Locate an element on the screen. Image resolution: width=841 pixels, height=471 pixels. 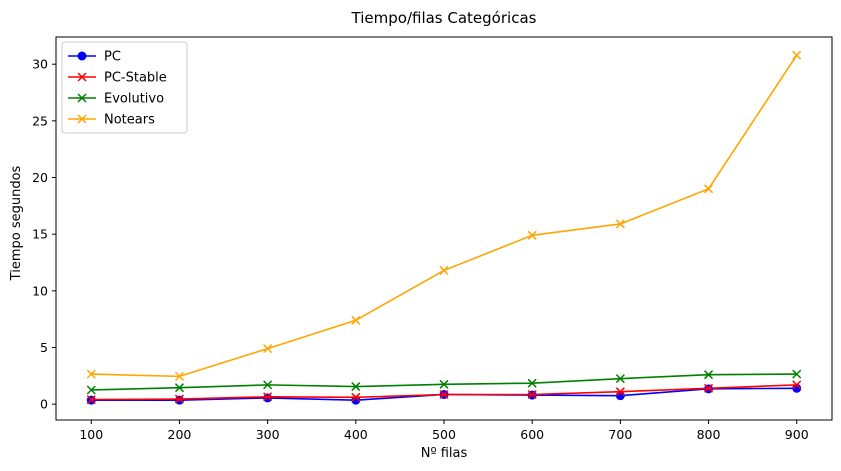
x-tick-label-100: 100 is located at coordinates (91, 434).